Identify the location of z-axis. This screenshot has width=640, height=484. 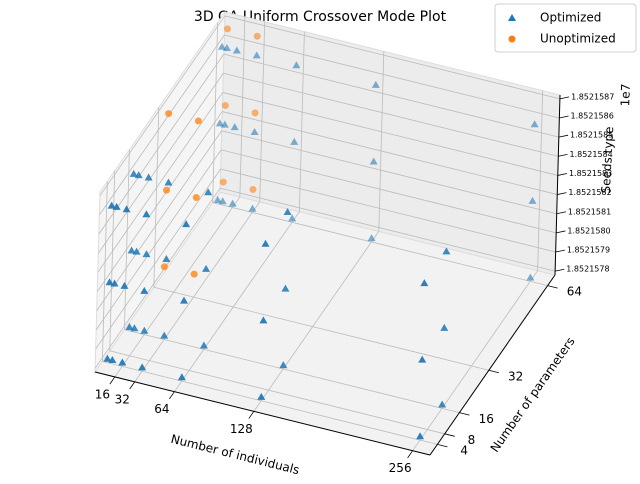
(557, 185).